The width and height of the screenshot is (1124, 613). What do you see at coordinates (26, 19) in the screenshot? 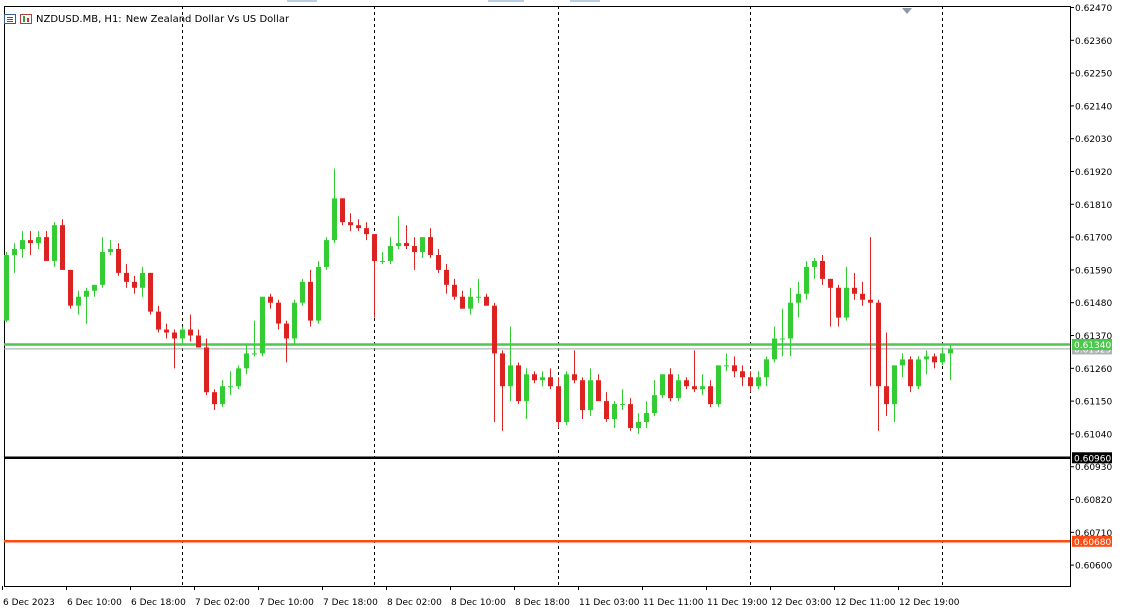
I see `chart-type-icon` at bounding box center [26, 19].